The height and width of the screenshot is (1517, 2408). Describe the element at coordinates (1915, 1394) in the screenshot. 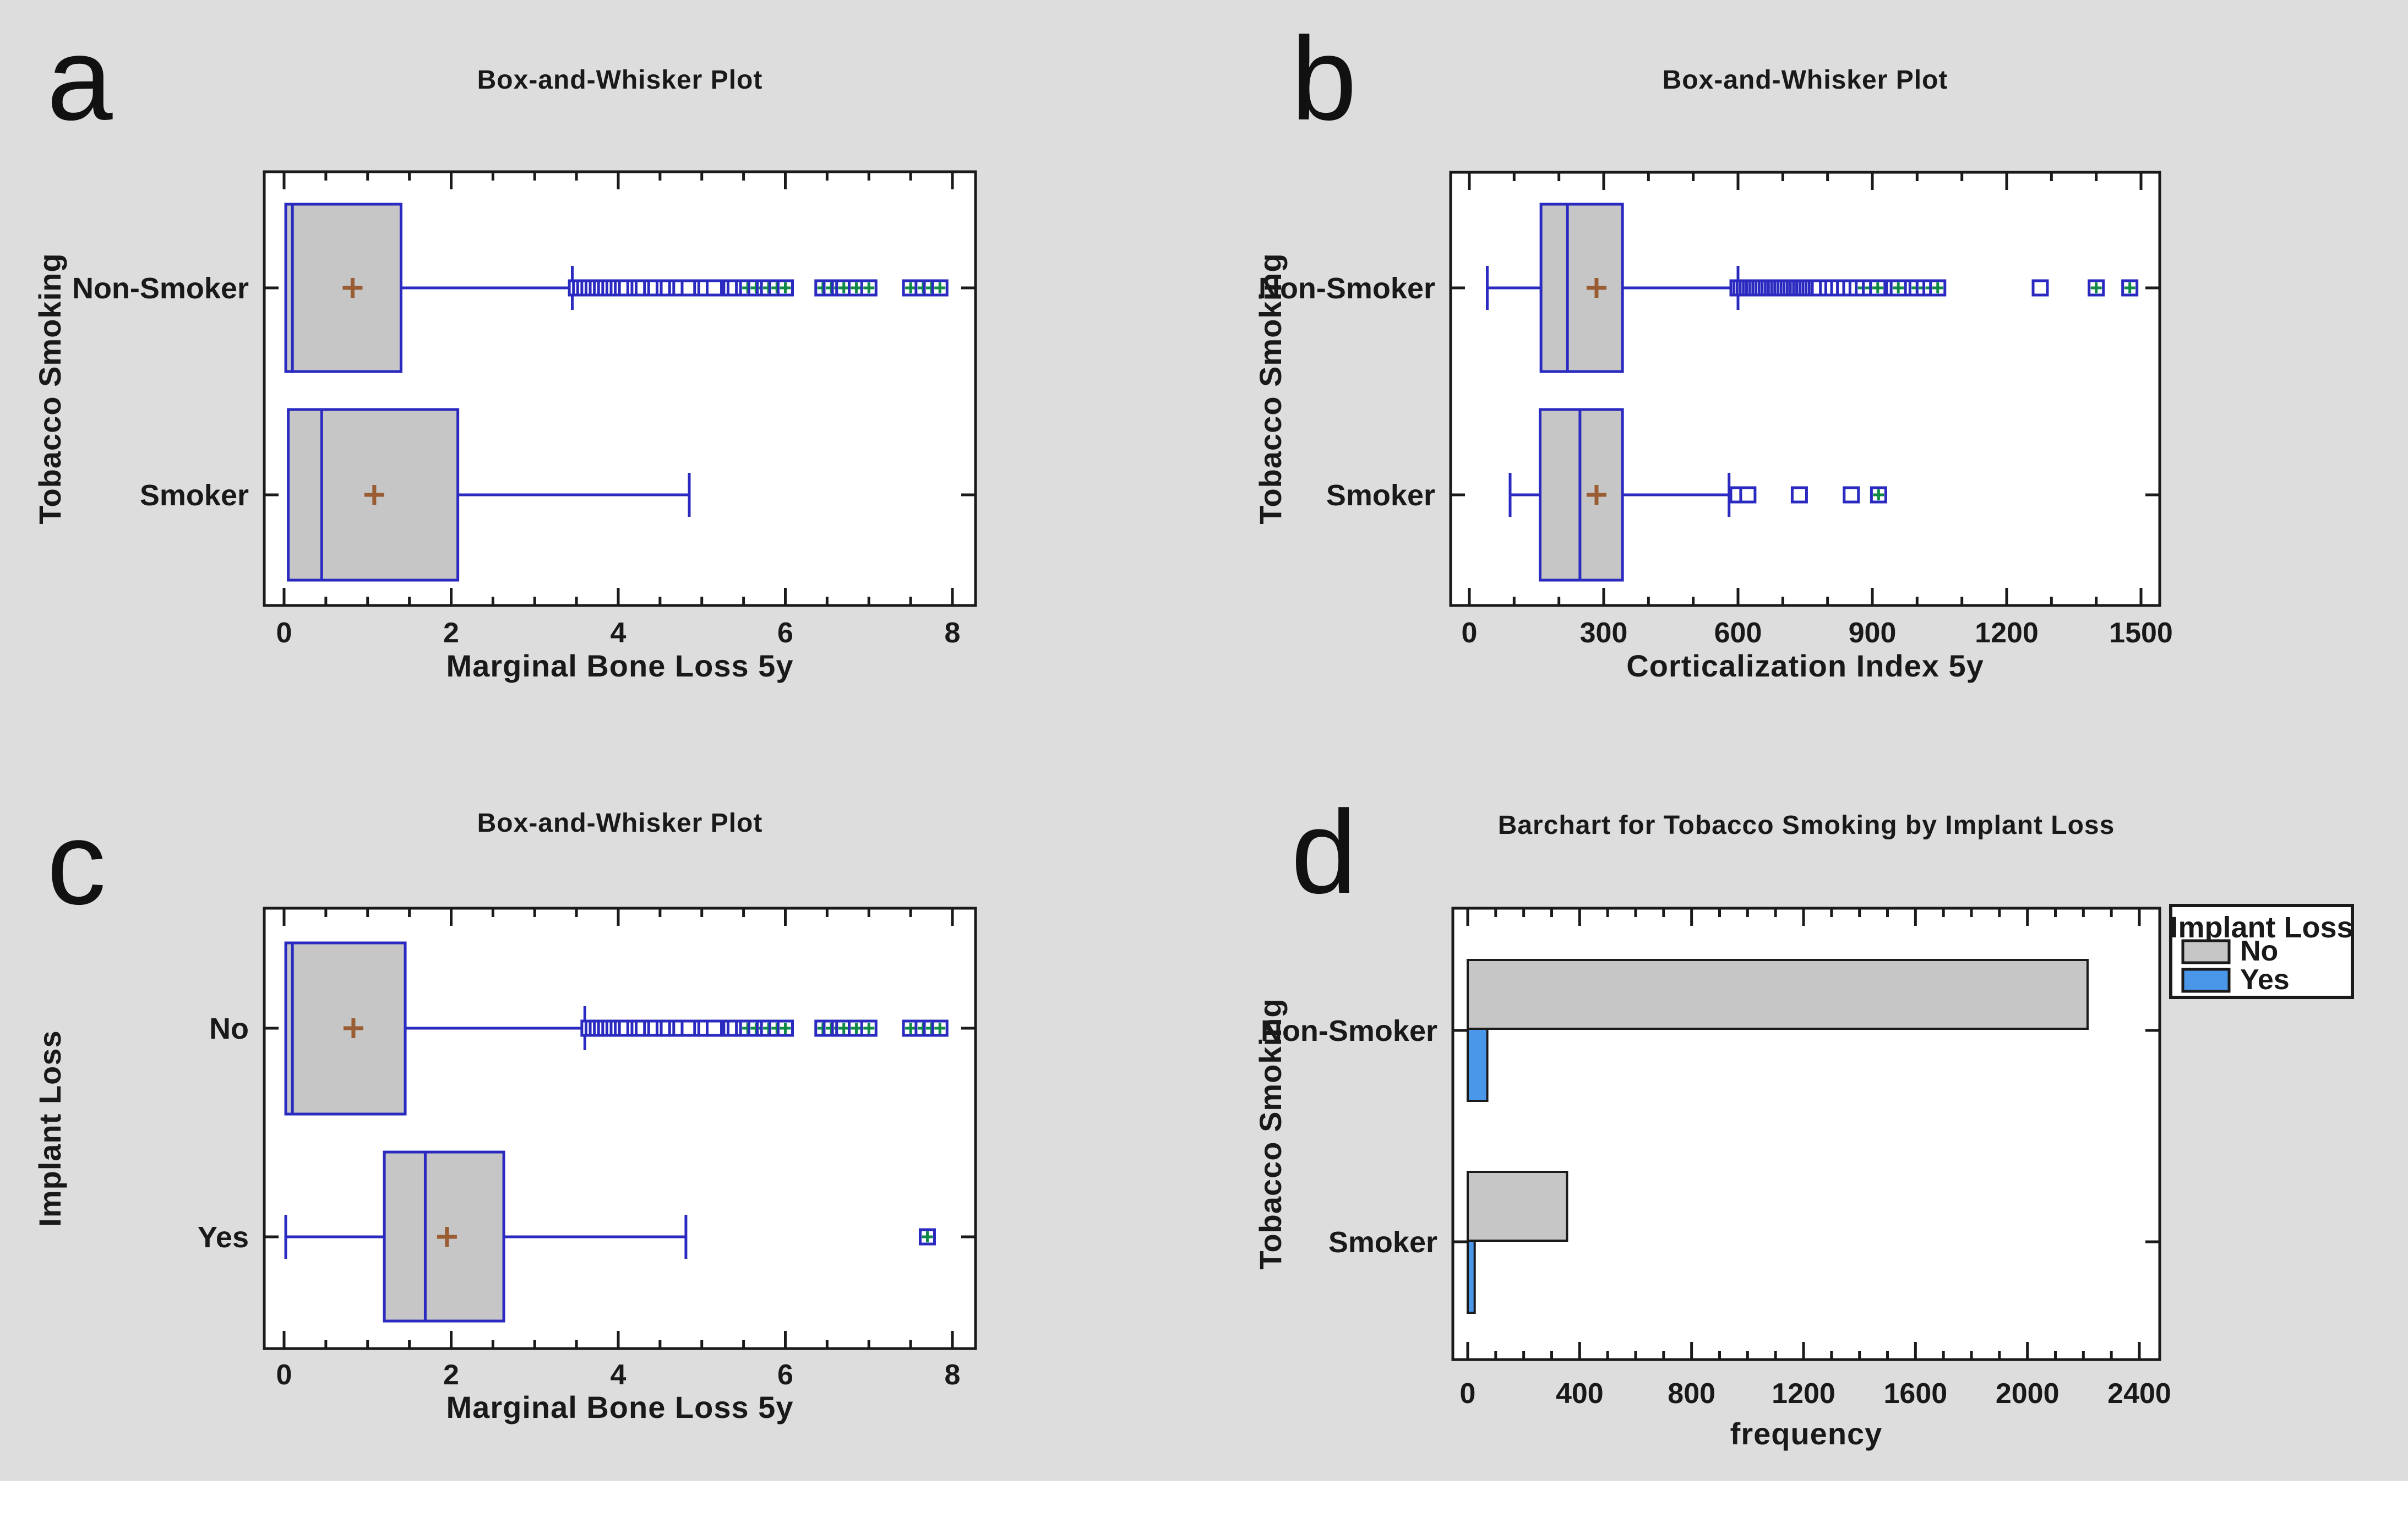

I see `x-tick-label: 1600` at that location.